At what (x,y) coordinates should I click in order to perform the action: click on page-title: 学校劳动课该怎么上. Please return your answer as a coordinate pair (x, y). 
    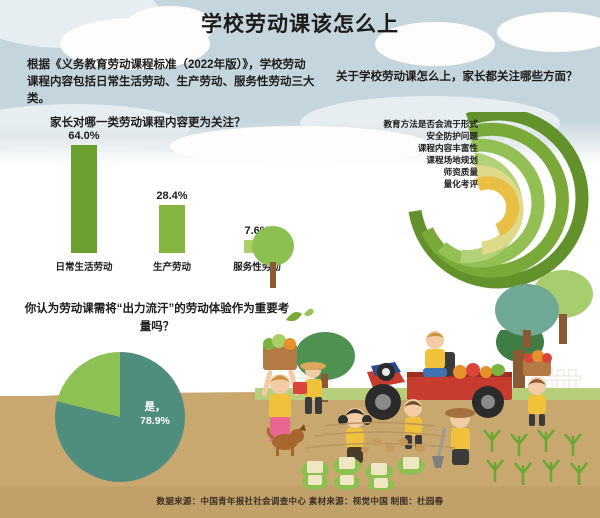
    Looking at the image, I should click on (300, 24).